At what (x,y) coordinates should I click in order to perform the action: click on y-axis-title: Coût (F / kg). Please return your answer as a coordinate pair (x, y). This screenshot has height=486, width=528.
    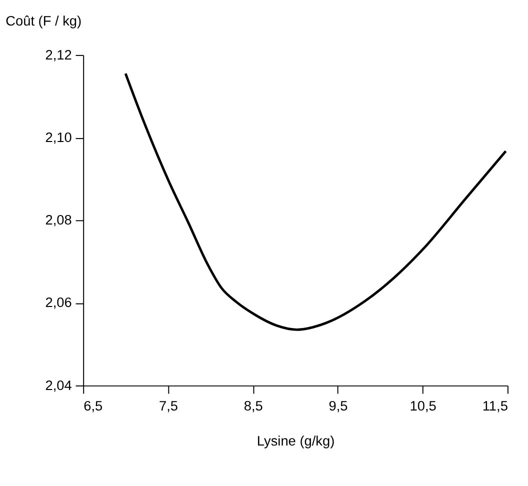
    Looking at the image, I should click on (44, 21).